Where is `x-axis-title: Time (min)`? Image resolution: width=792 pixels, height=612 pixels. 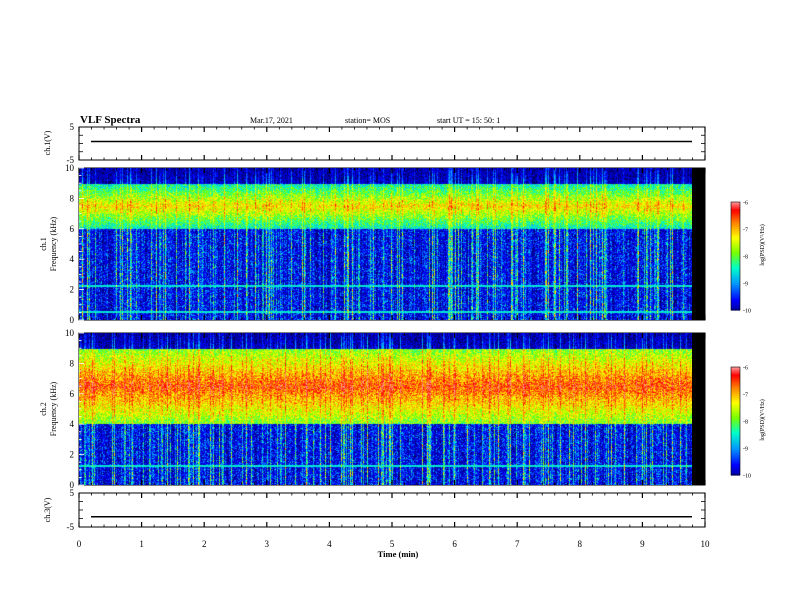 x-axis-title: Time (min) is located at coordinates (398, 554).